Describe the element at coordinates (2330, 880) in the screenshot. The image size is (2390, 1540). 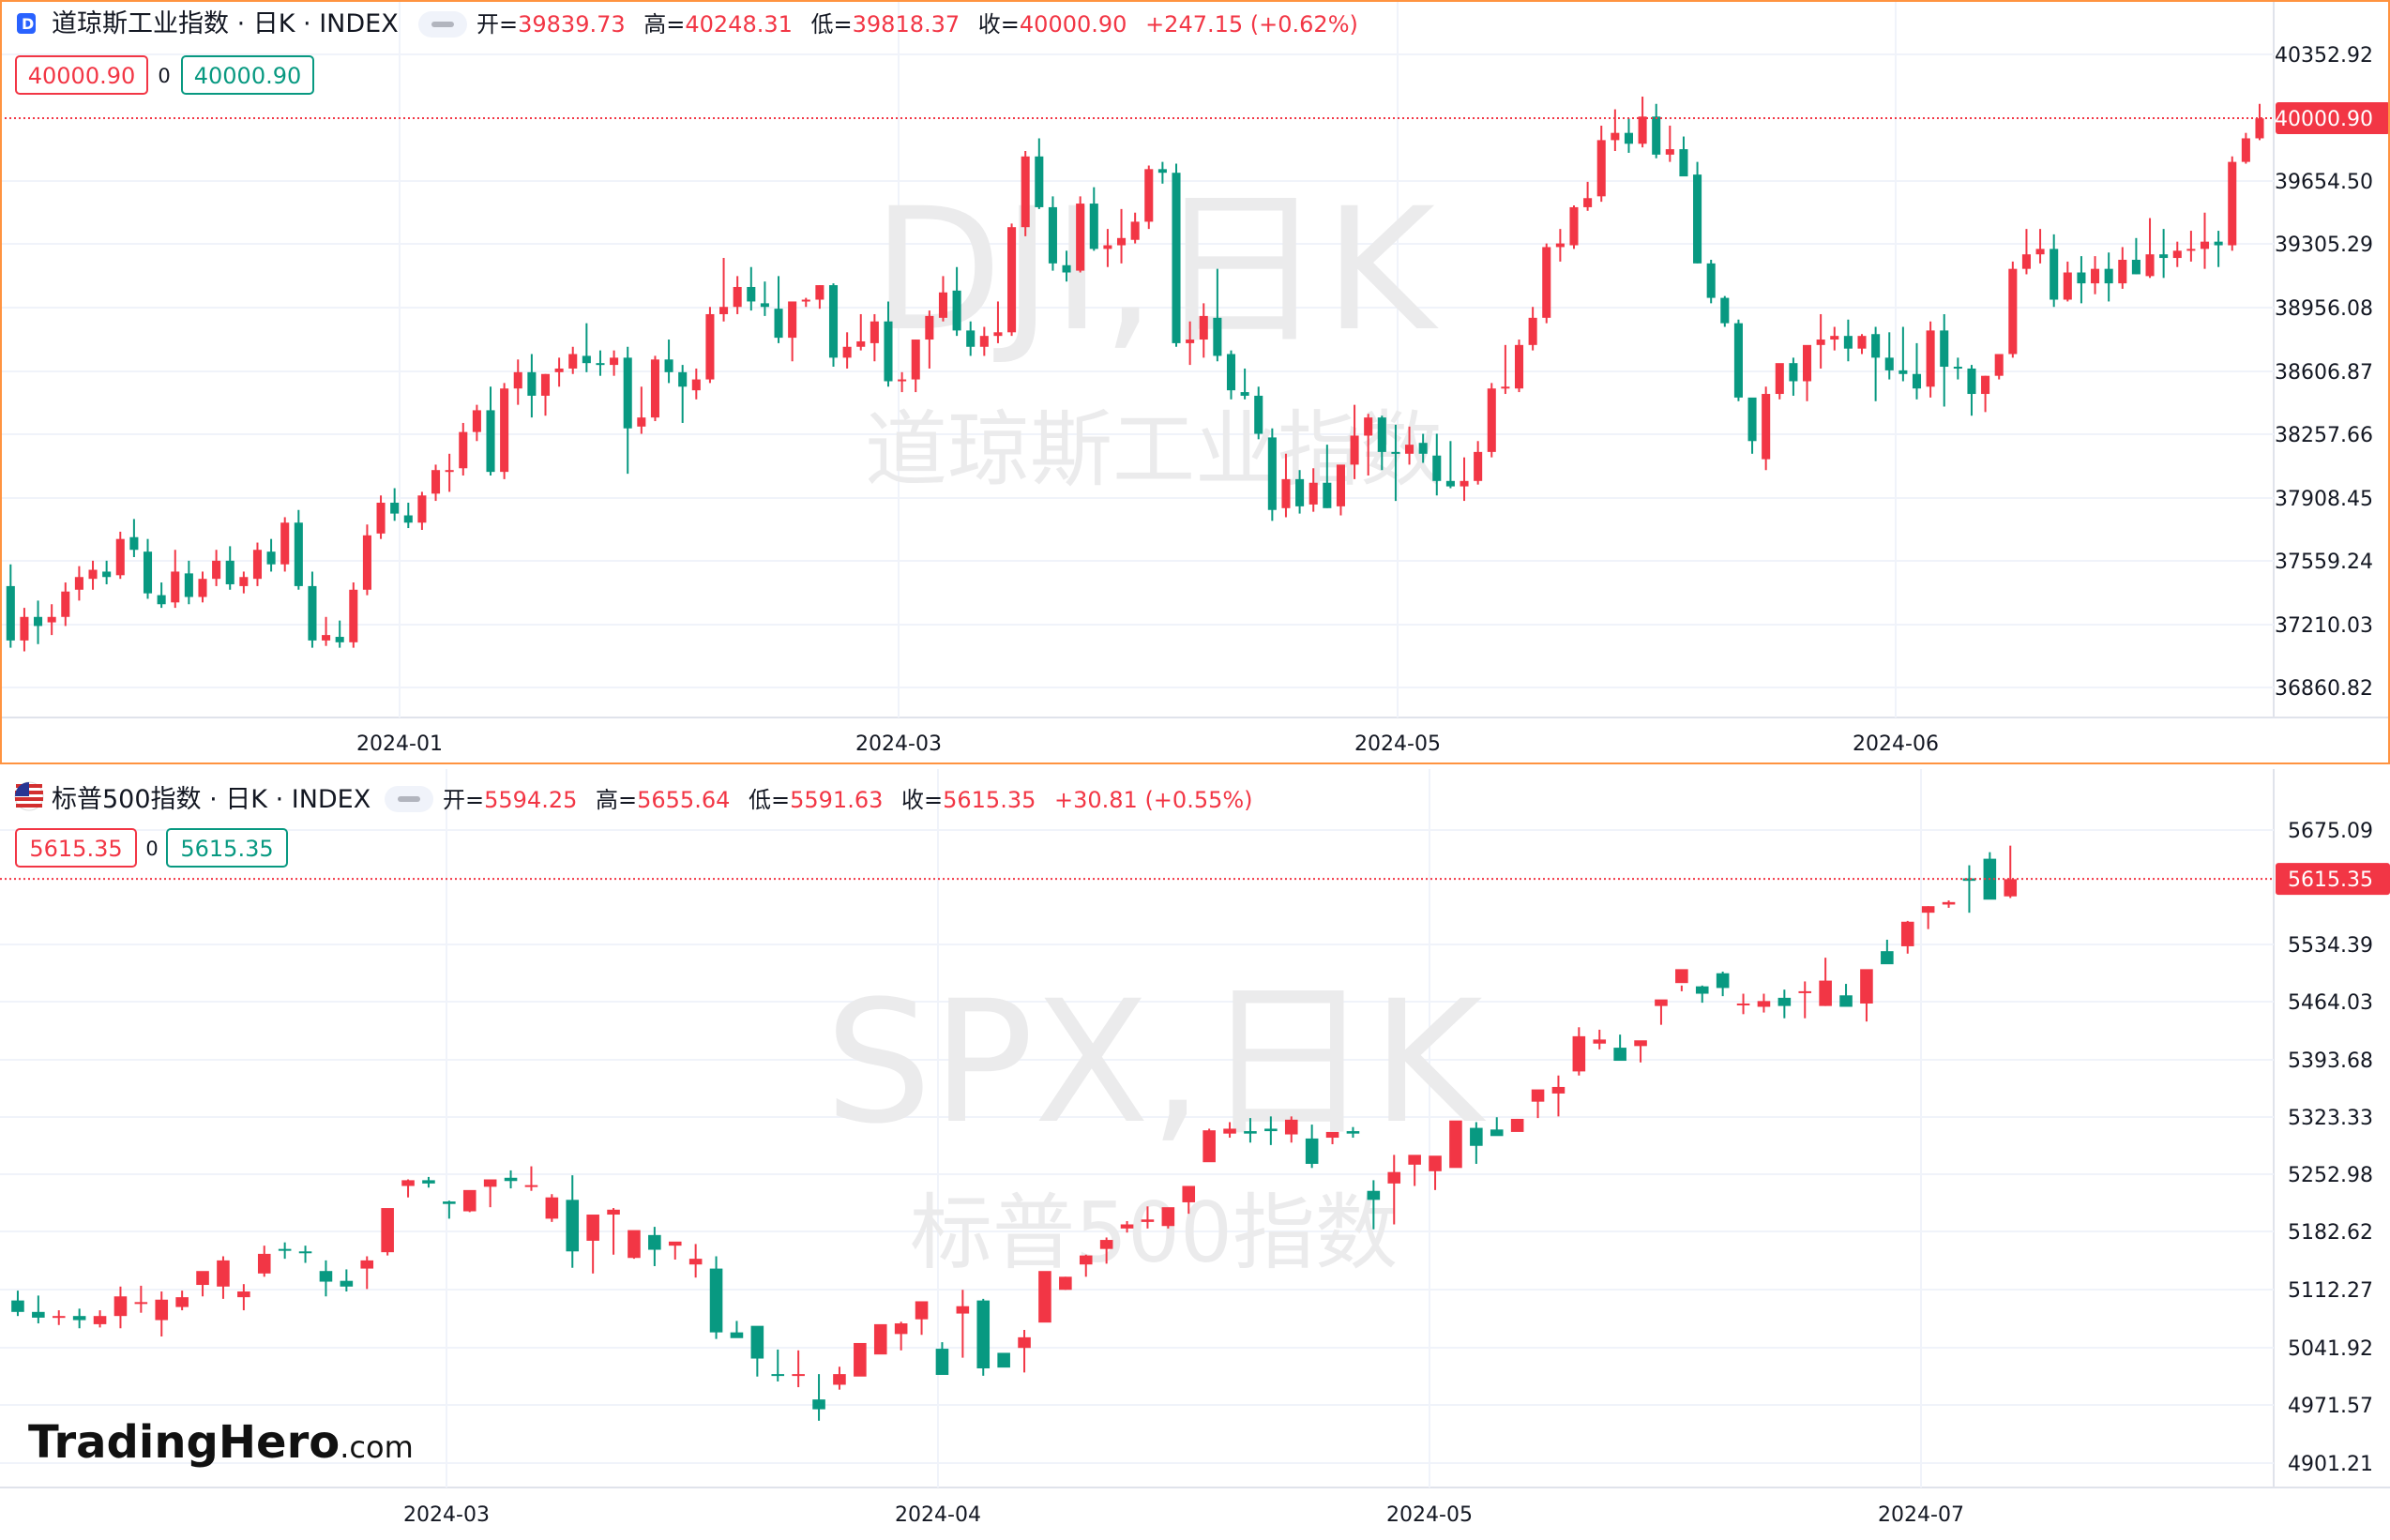
I see `spx-last-price-value: 5615.35` at that location.